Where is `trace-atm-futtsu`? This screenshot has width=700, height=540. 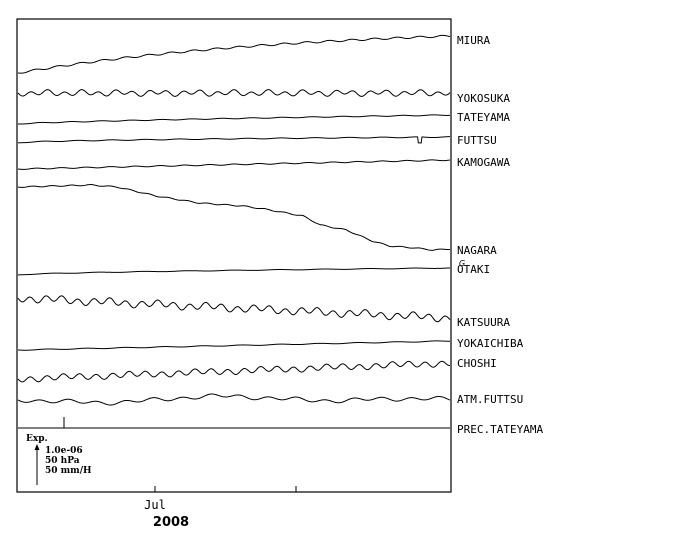 trace-atm-futtsu is located at coordinates (234, 399).